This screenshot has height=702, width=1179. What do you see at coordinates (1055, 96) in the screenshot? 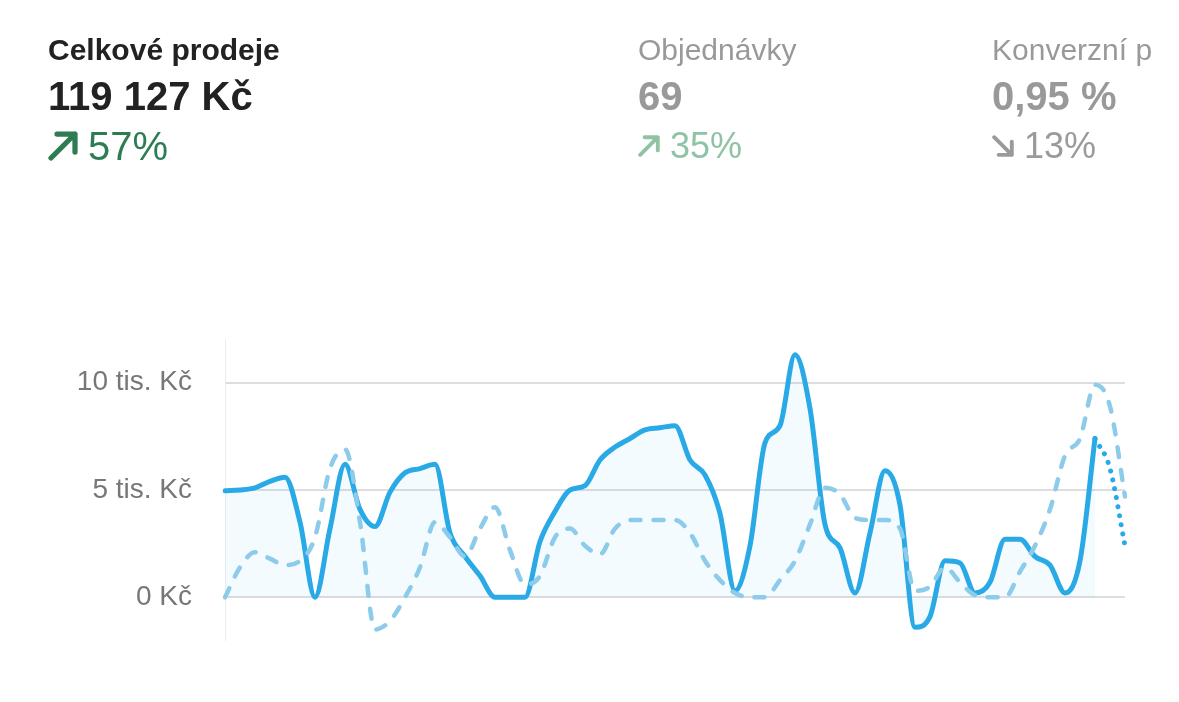
I see `text: 0,95 %` at bounding box center [1055, 96].